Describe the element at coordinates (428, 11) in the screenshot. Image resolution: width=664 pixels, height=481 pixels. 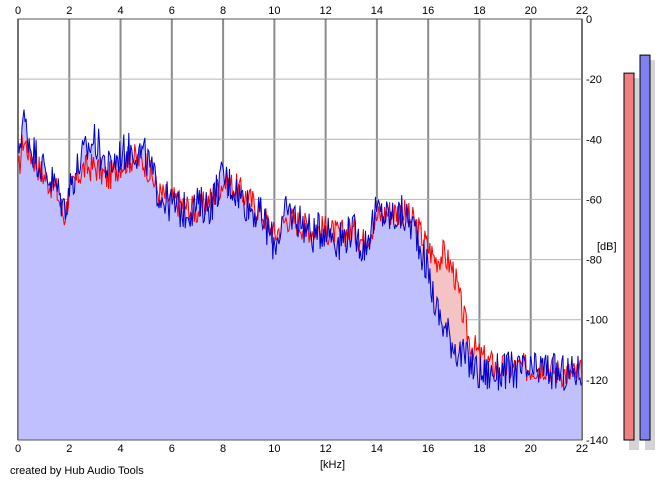
I see `x-tick-label-top: 16` at that location.